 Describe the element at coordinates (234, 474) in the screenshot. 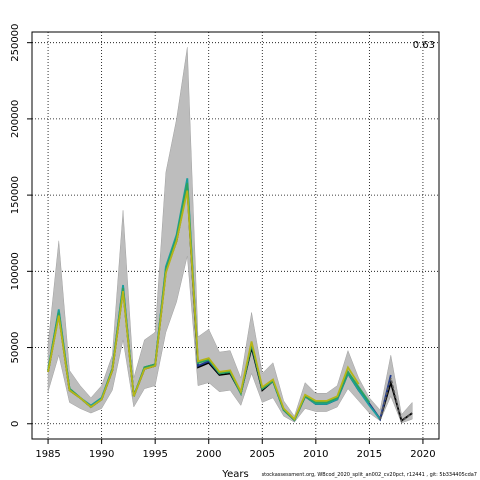

I see `x-axis-title: Years` at that location.